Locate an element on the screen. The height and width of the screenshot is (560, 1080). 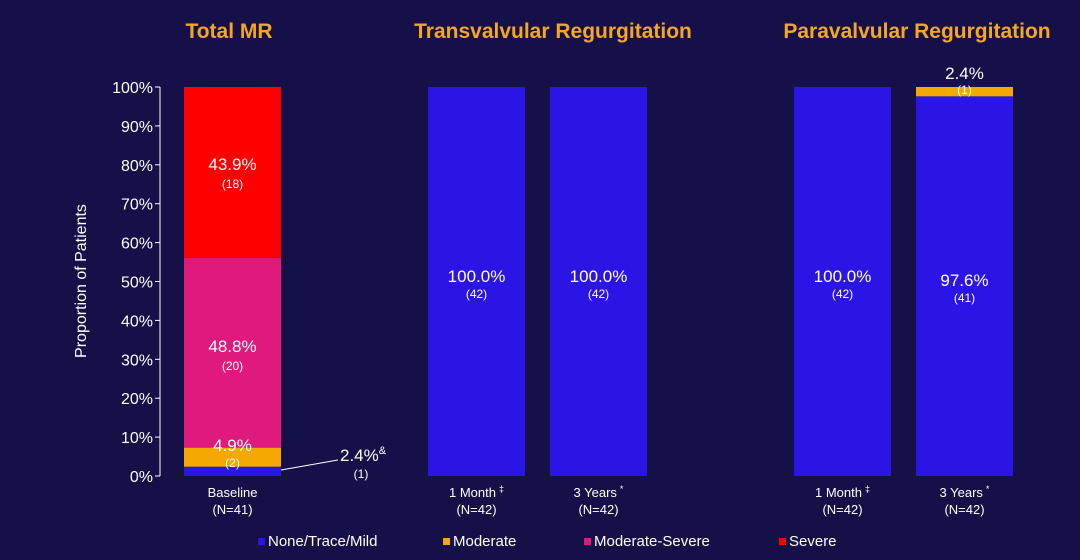
legend-item-label: Moderate is located at coordinates (484, 541).